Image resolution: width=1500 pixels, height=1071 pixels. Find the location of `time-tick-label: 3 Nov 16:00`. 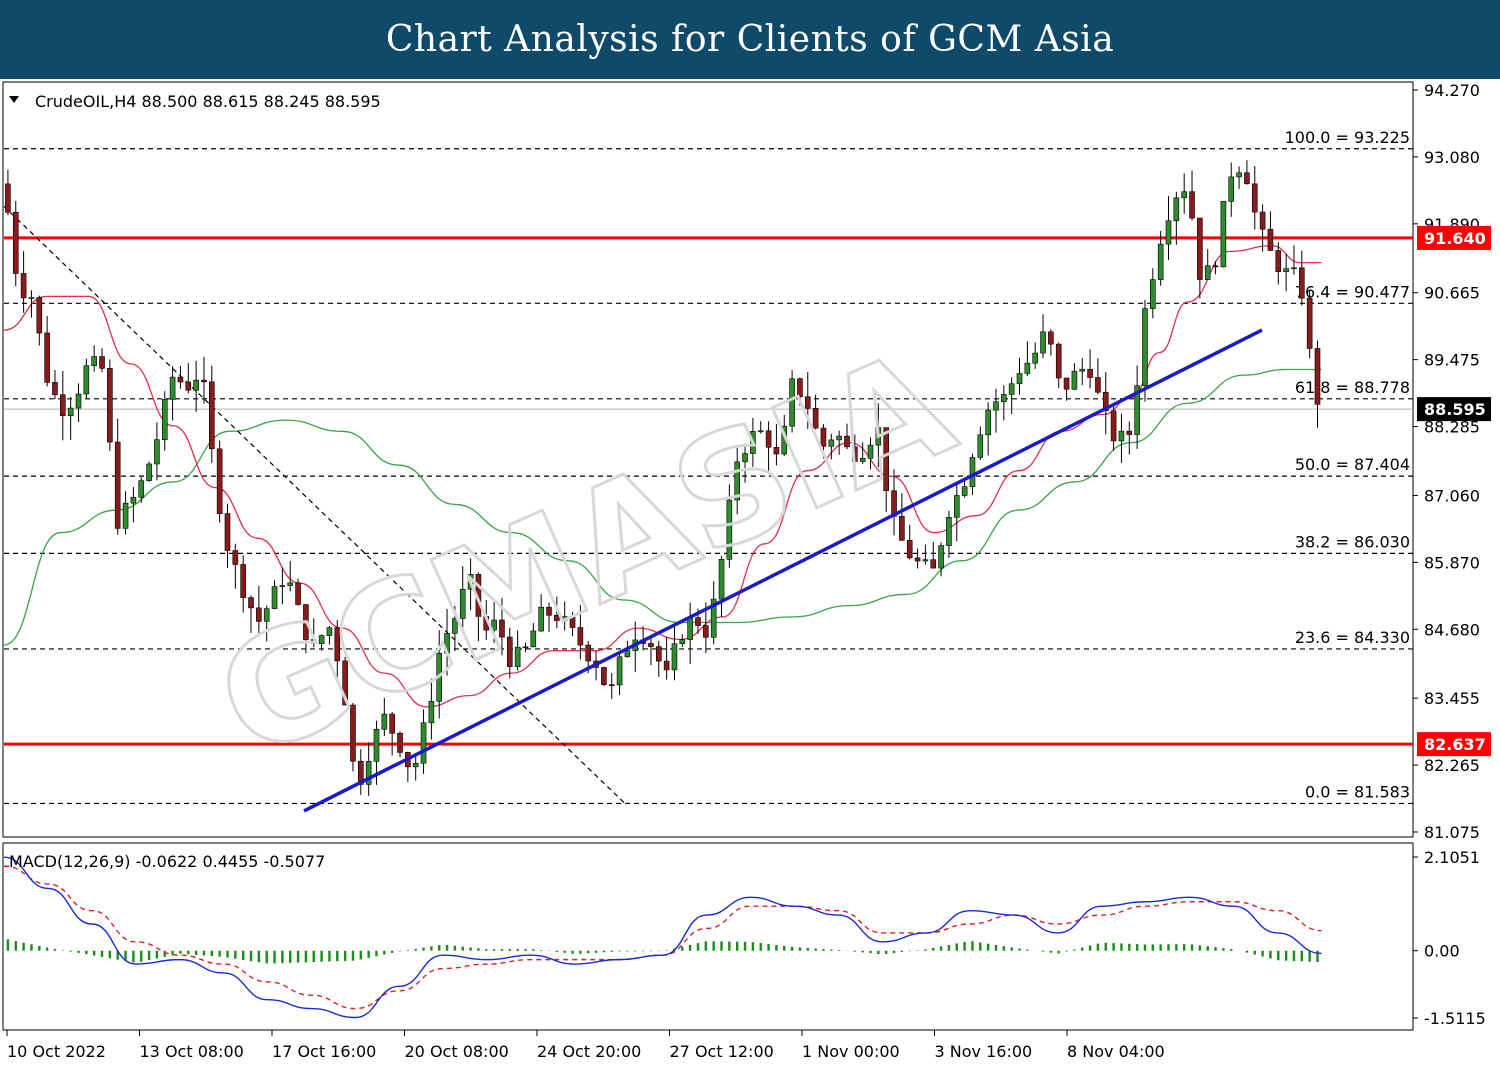

time-tick-label: 3 Nov 16:00 is located at coordinates (984, 1051).